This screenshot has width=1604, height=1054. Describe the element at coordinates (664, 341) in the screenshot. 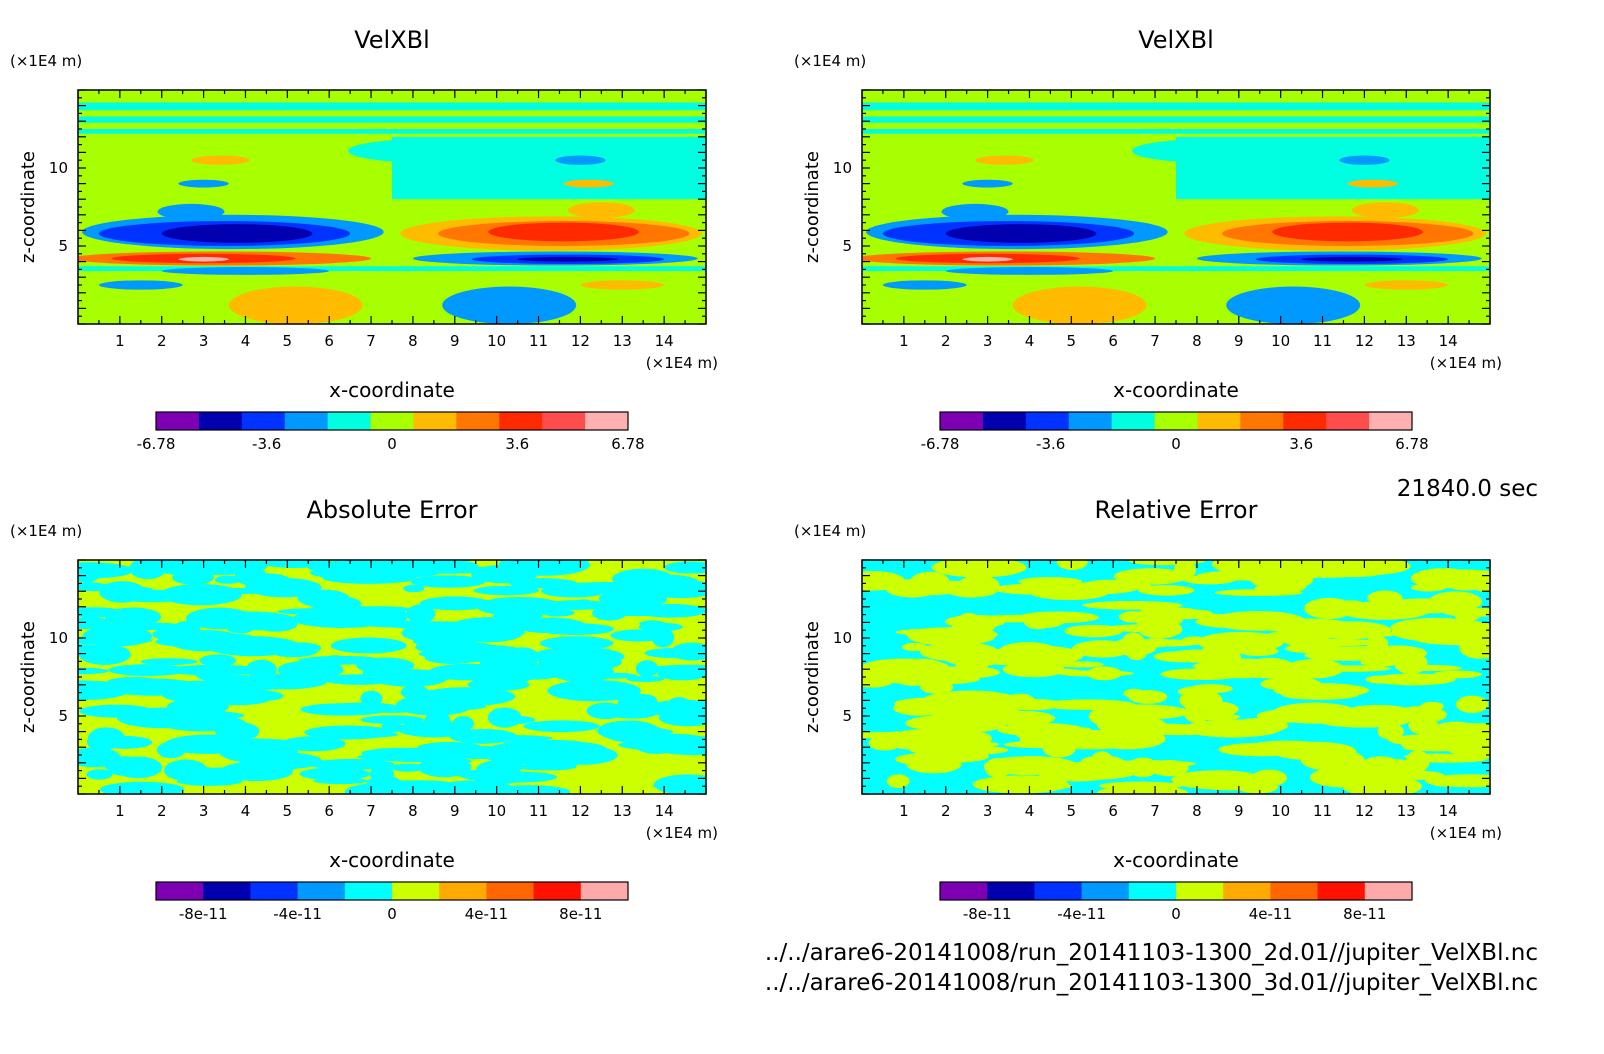

I see `x-tick-label: 14` at that location.